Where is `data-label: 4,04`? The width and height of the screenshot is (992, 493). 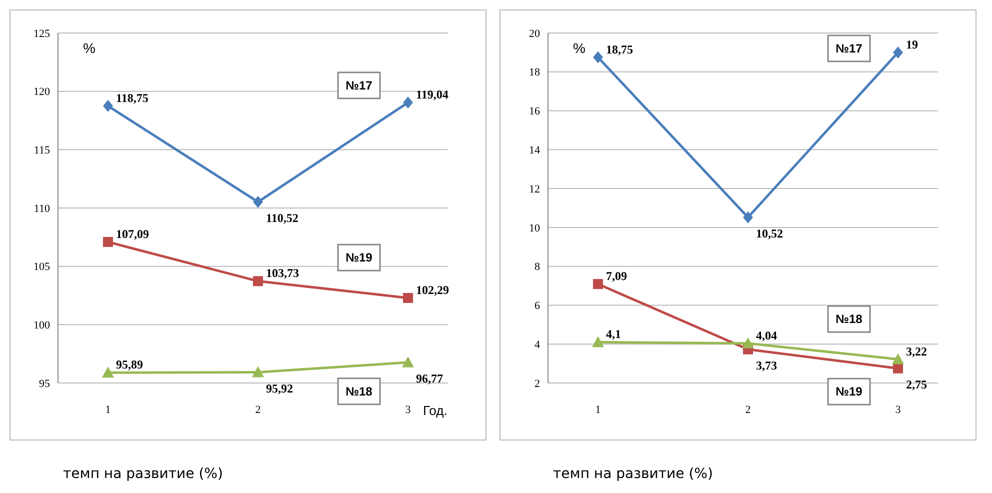
data-label: 4,04 is located at coordinates (766, 335).